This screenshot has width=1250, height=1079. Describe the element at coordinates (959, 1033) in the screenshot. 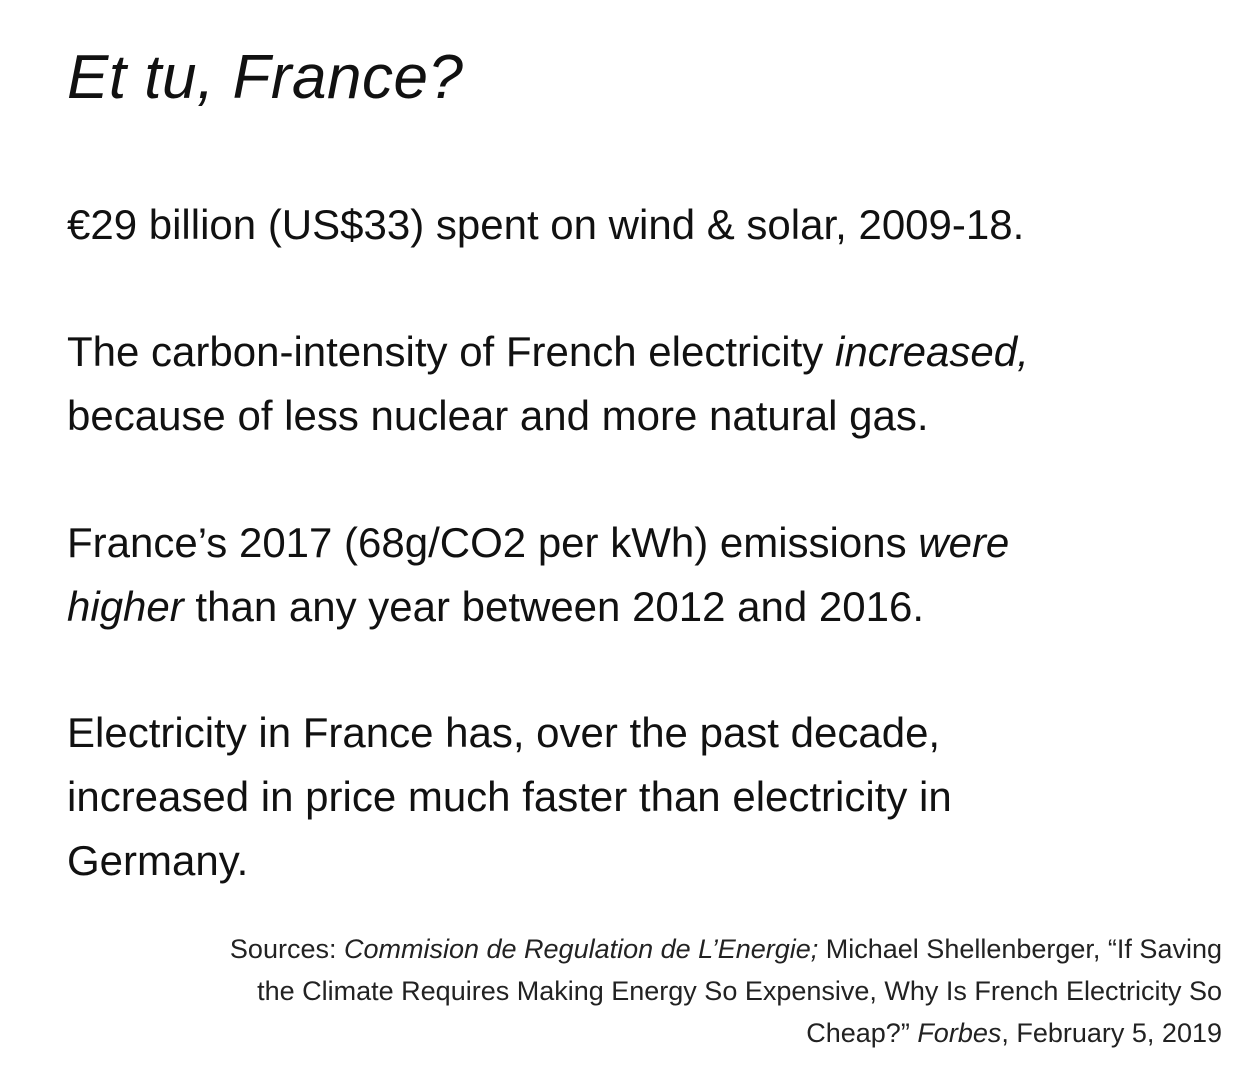

I see `source-publication: Forbes` at that location.